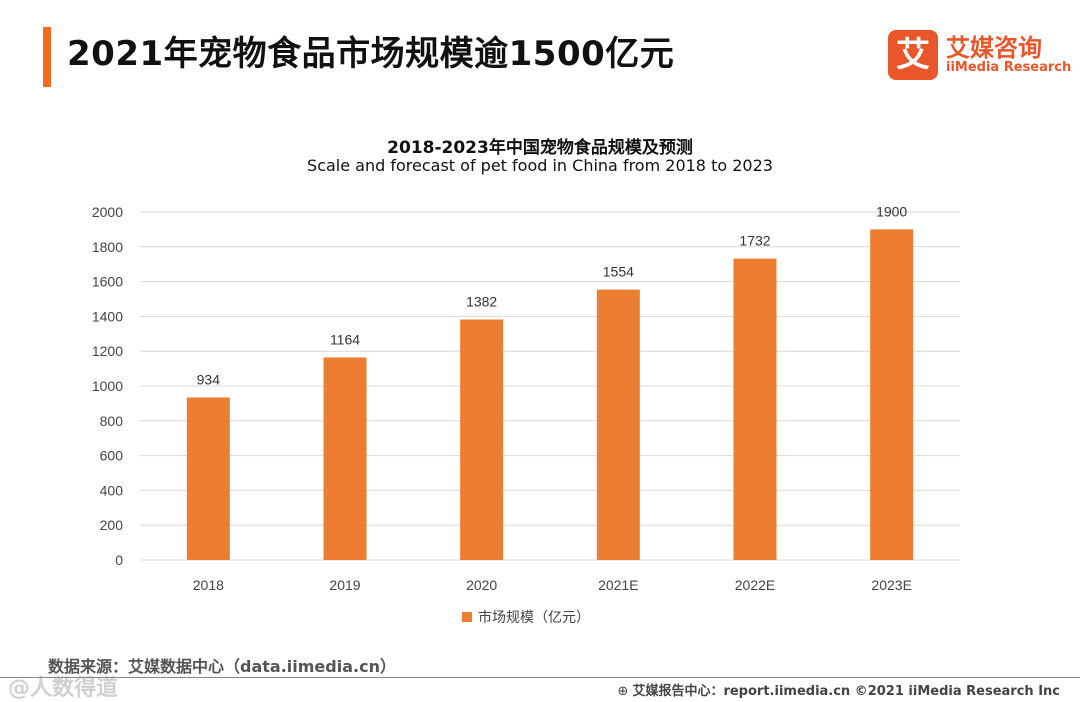 This screenshot has width=1080, height=702. Describe the element at coordinates (209, 379) in the screenshot. I see `data-label: 934` at that location.